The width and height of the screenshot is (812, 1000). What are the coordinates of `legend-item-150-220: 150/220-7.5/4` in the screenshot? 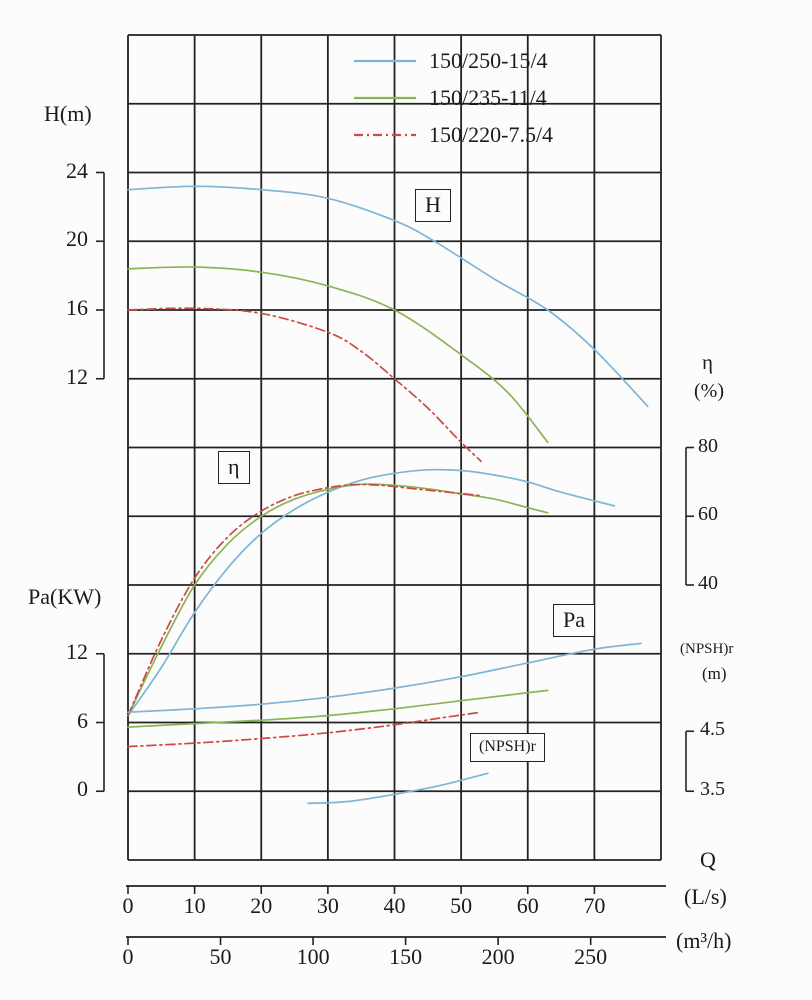 It's located at (452, 134).